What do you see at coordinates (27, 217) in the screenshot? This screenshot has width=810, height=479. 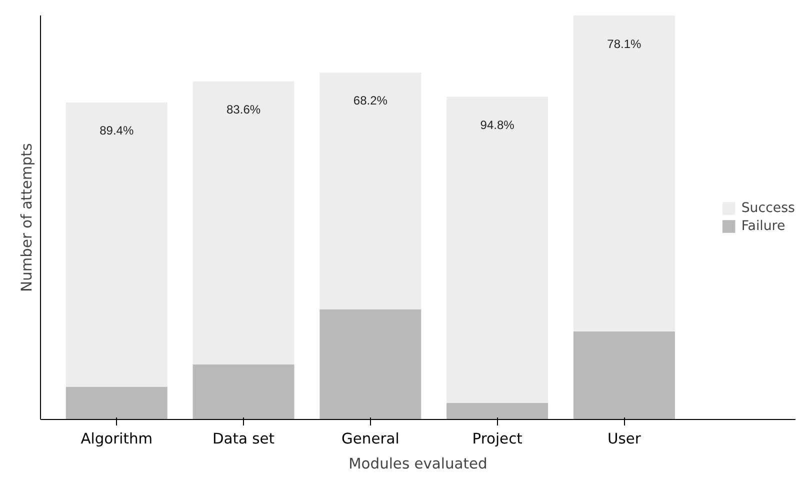 I see `y-axis-title: Number of attempts` at bounding box center [27, 217].